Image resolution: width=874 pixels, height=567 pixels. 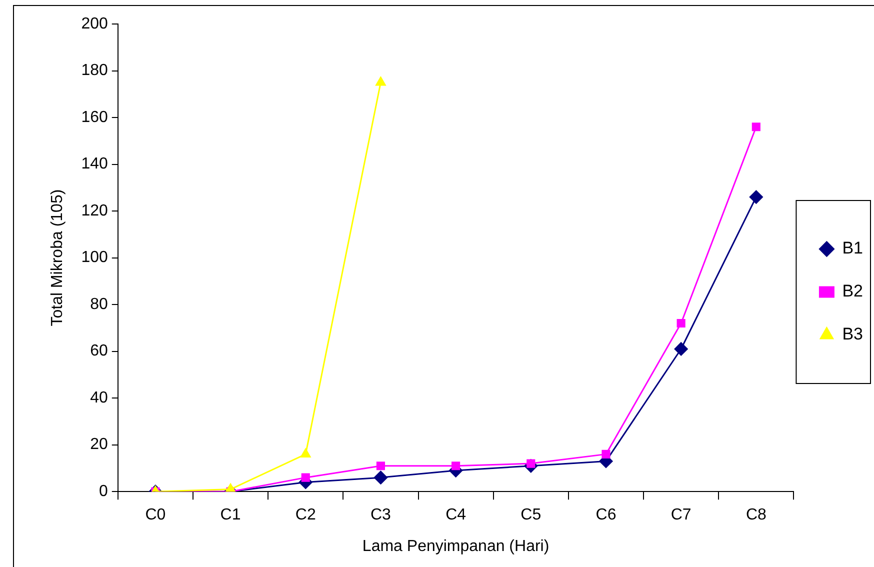 I want to click on y-tick-label: 0, so click(x=103, y=491).